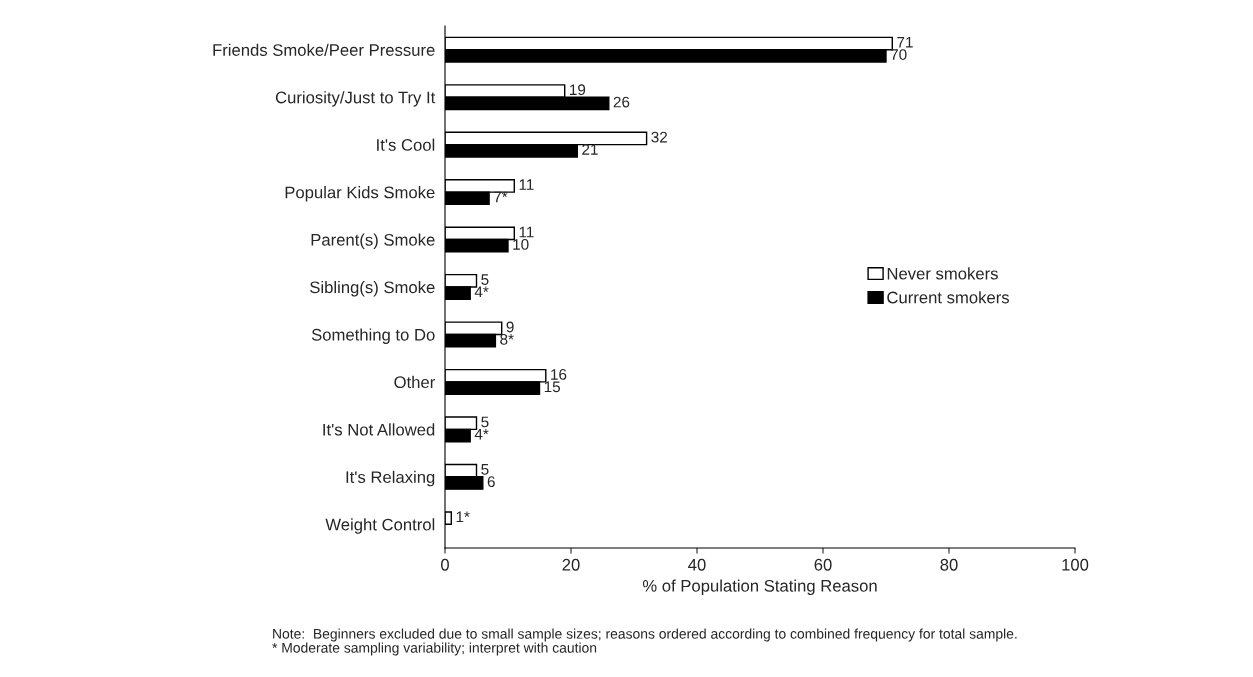 The height and width of the screenshot is (677, 1253). What do you see at coordinates (942, 273) in the screenshot?
I see `legend-label: Never smokers` at bounding box center [942, 273].